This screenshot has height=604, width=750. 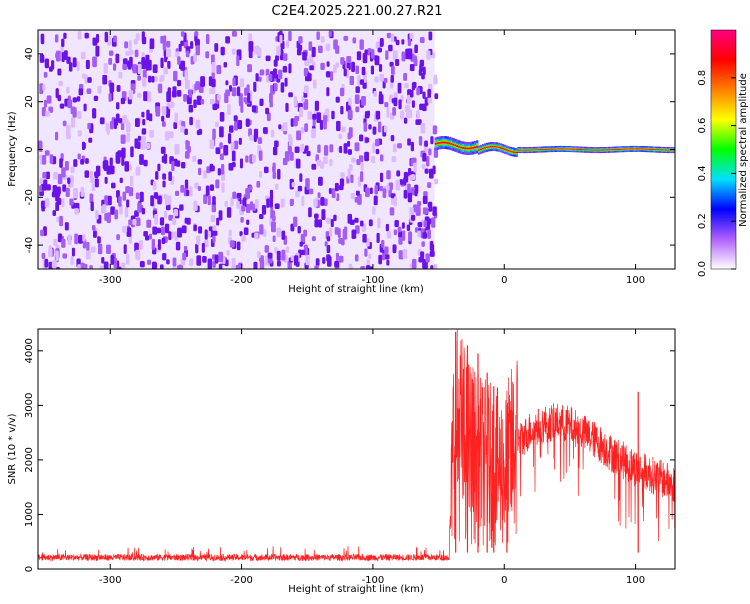 I want to click on x-tick-label: -200, so click(x=241, y=580).